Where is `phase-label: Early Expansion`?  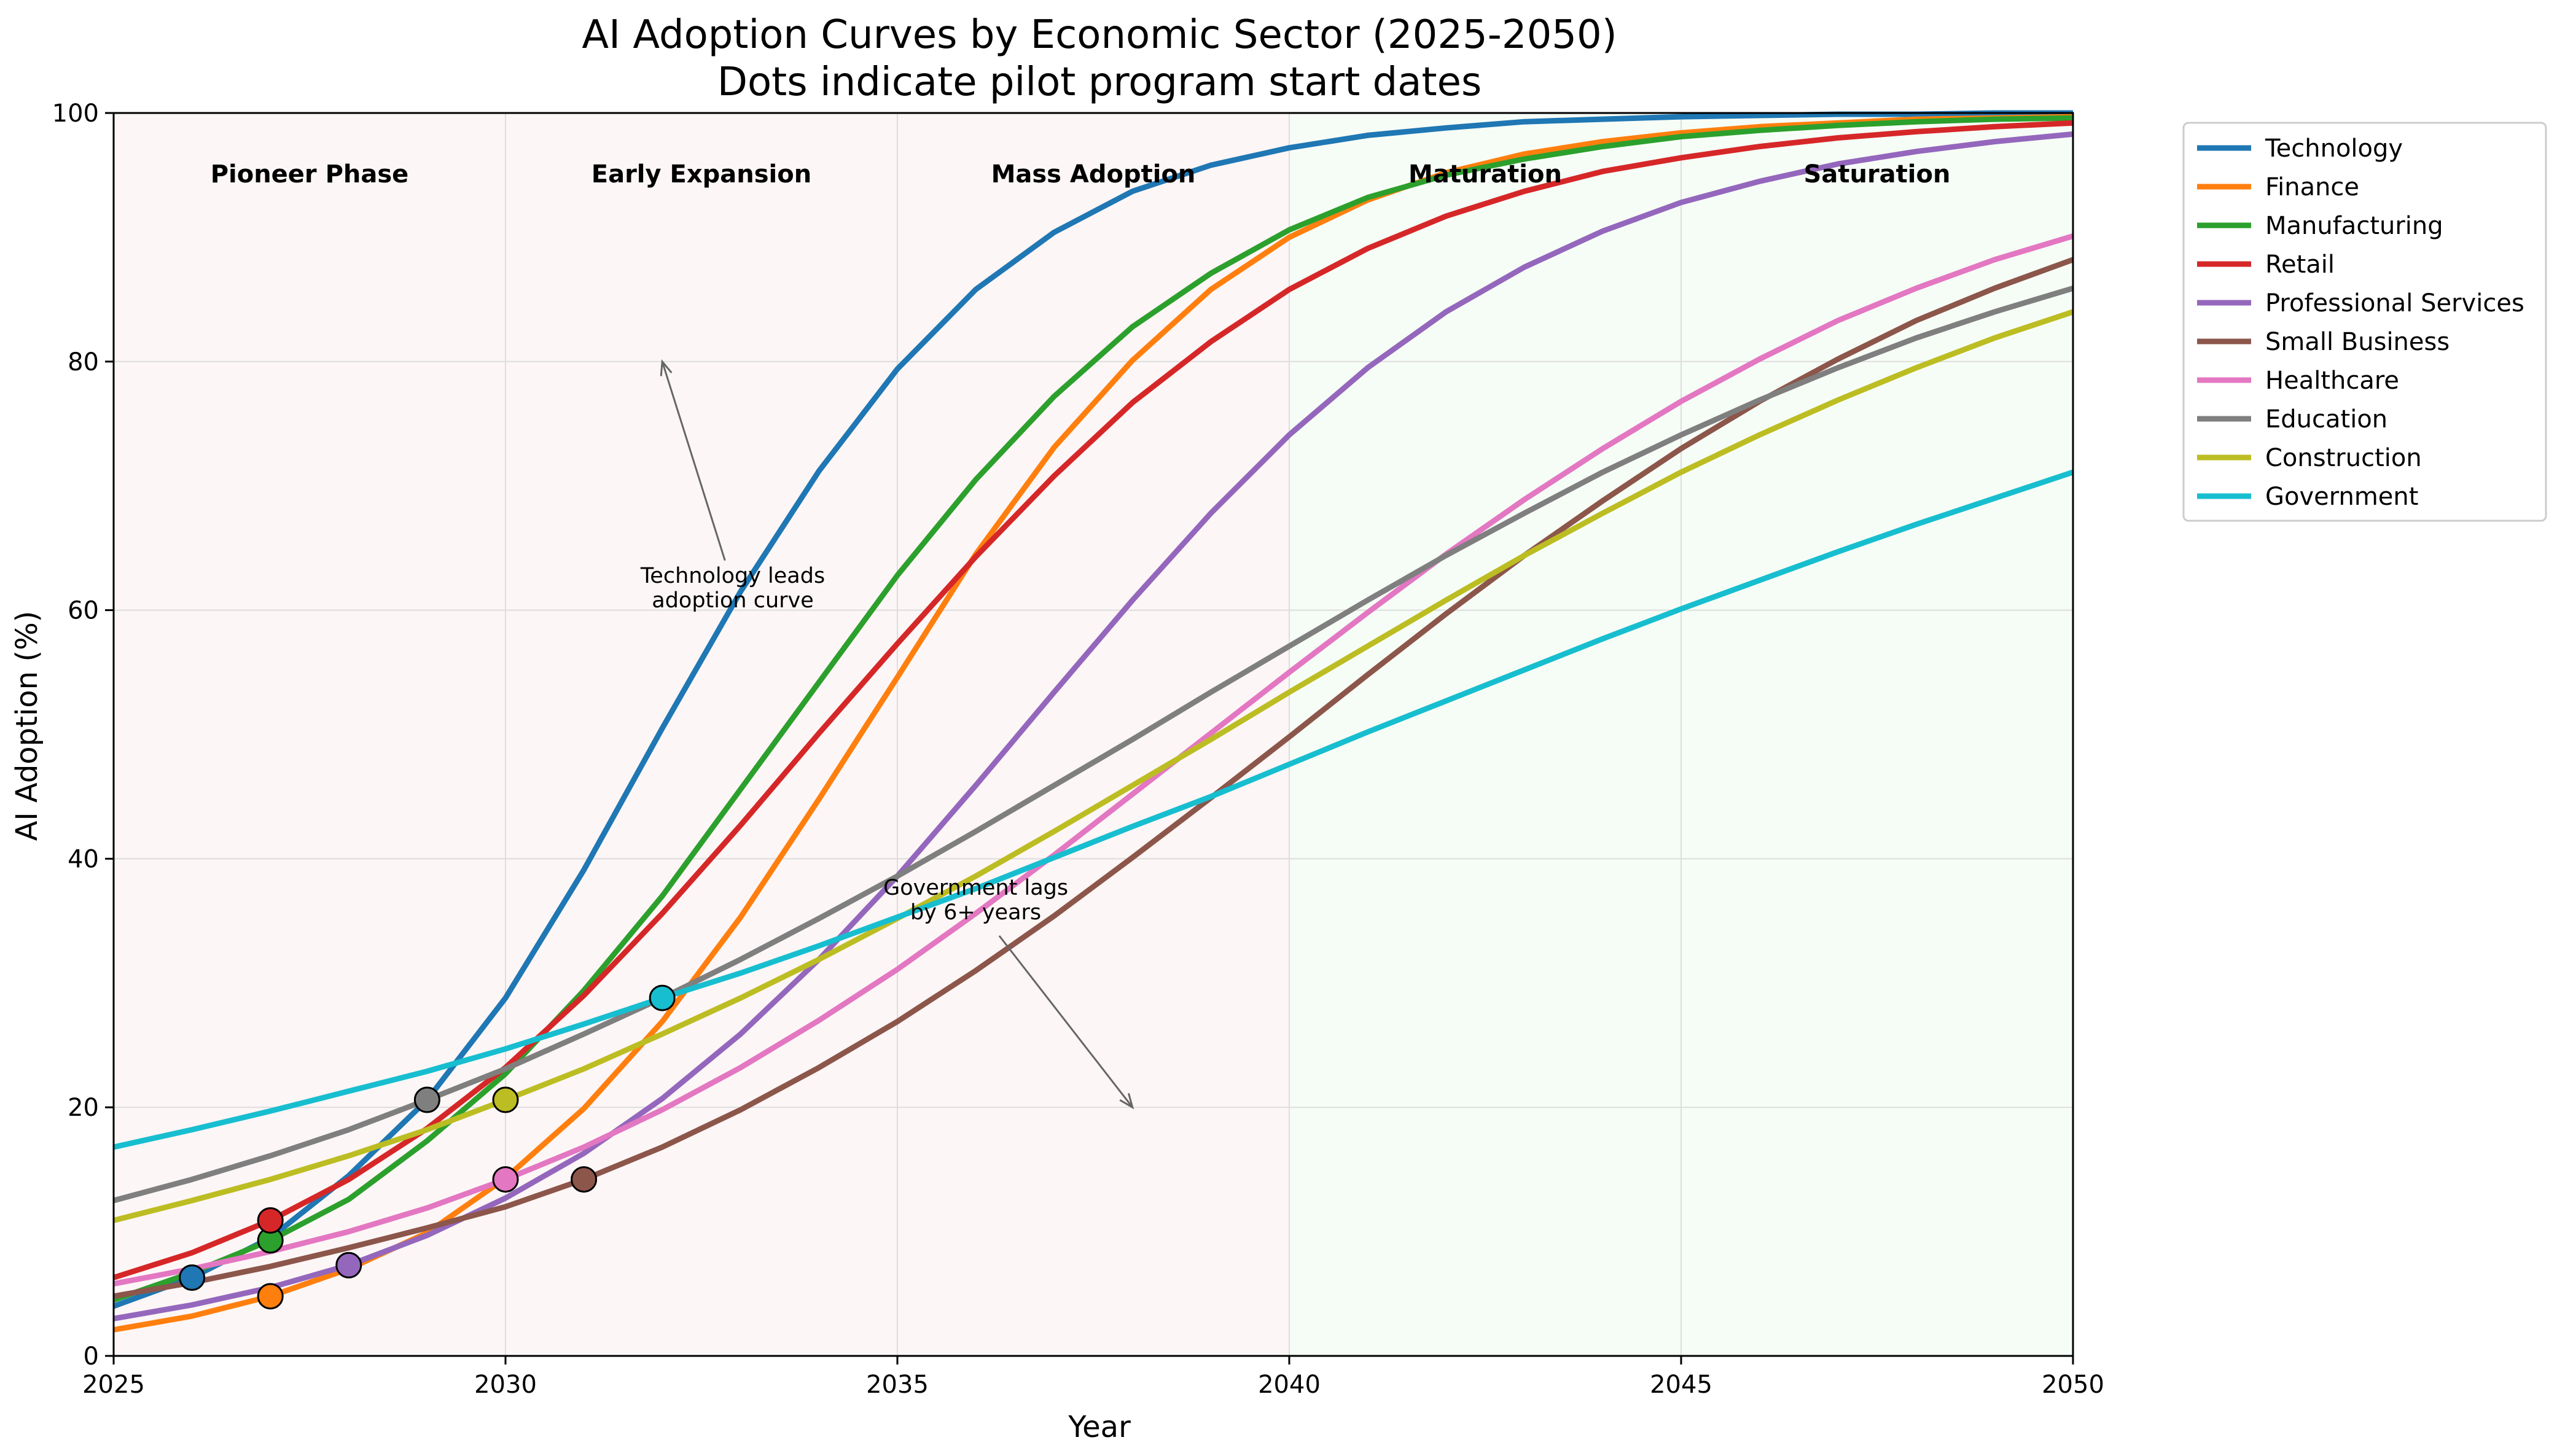
phase-label: Early Expansion is located at coordinates (701, 174).